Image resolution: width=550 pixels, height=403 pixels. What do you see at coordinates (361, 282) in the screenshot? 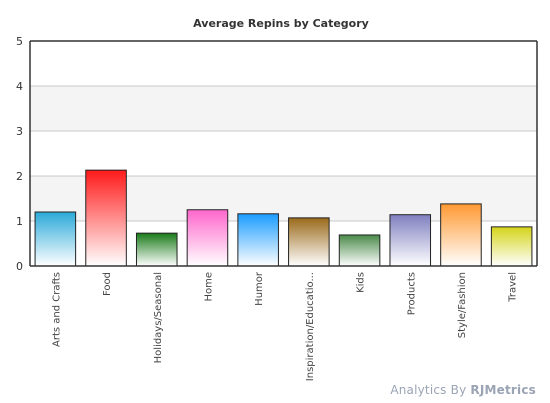
I see `x-tick-label: Kids` at bounding box center [361, 282].